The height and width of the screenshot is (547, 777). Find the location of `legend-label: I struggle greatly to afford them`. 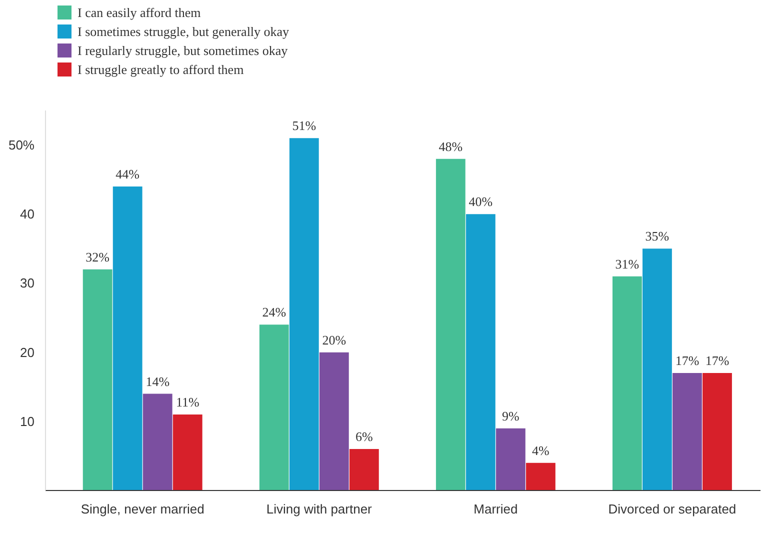

legend-label: I struggle greatly to afford them is located at coordinates (161, 69).